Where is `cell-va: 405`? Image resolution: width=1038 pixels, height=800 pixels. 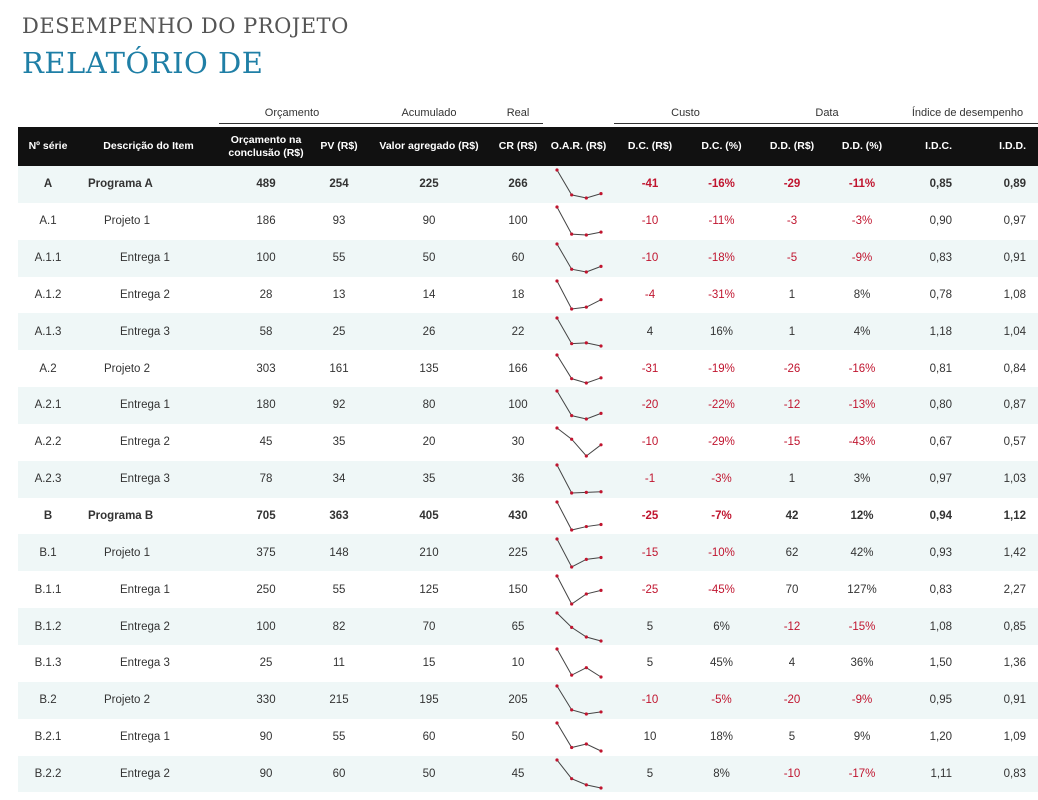
cell-va: 405 is located at coordinates (429, 516).